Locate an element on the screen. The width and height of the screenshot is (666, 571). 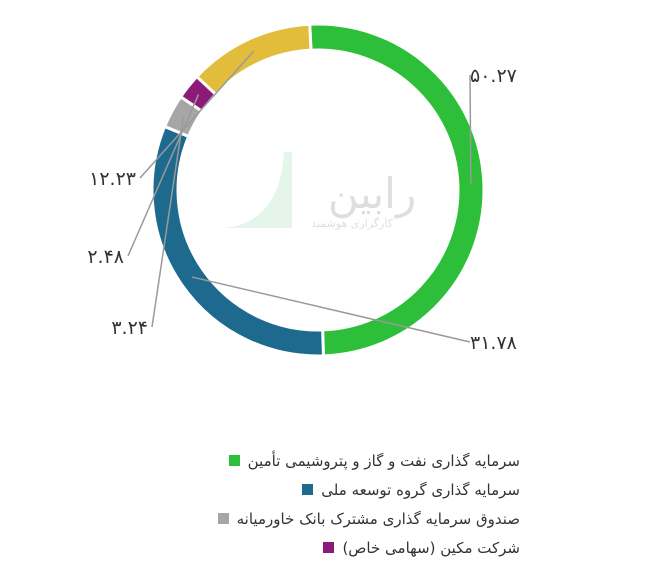
watermark-subtitle: کارگزاری هوشمند is located at coordinates (352, 223).